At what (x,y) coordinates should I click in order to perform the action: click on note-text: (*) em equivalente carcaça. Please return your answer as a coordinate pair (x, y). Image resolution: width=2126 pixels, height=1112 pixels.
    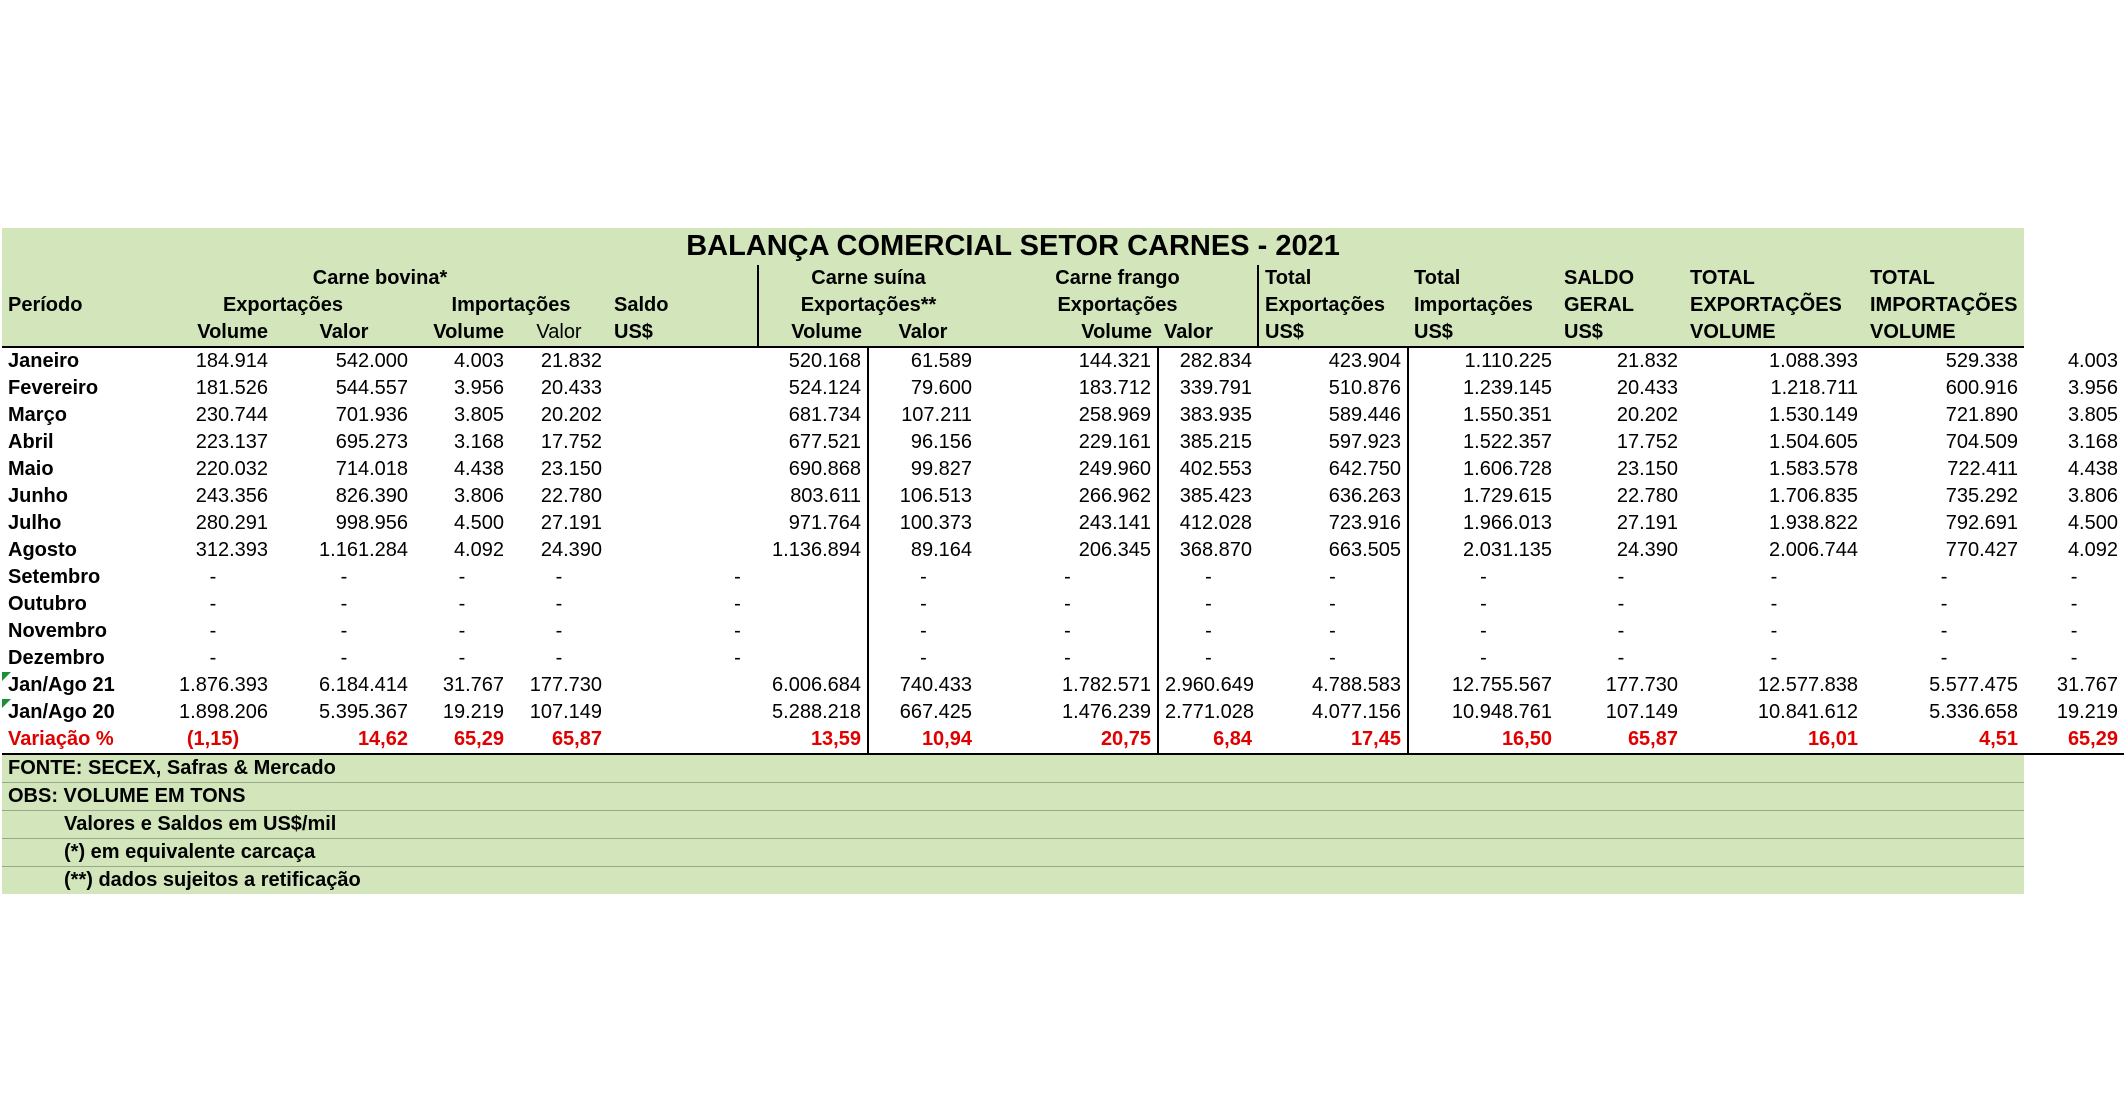
    Looking at the image, I should click on (1013, 852).